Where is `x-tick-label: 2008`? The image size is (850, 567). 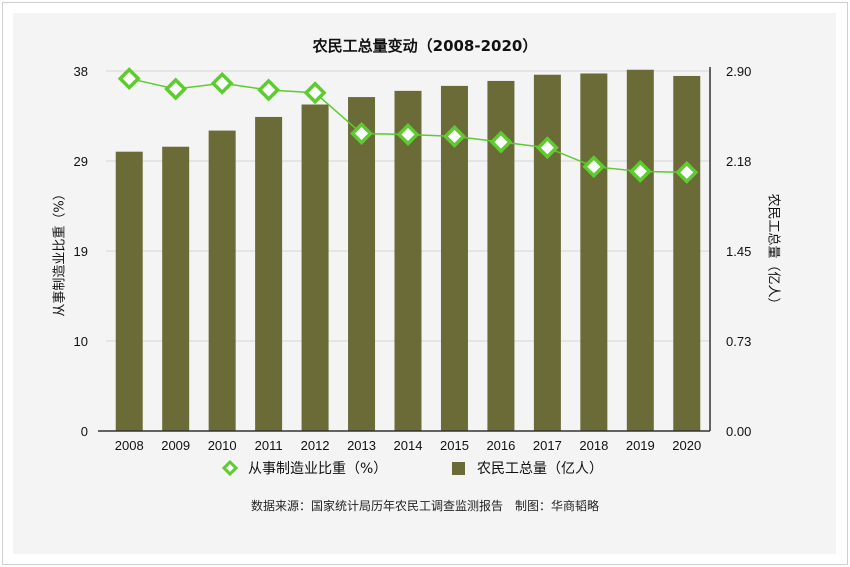 x-tick-label: 2008 is located at coordinates (129, 445).